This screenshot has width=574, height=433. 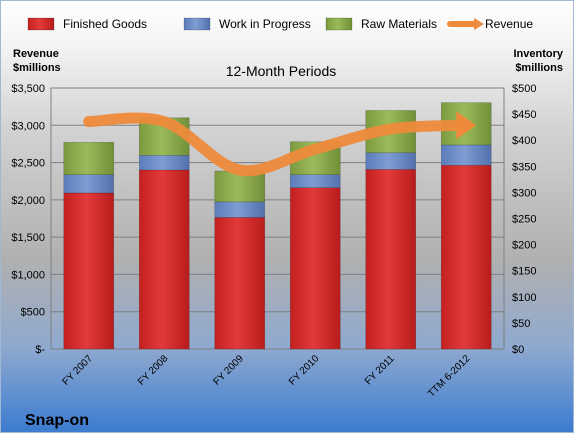 I want to click on right-tick-label: $100, so click(x=524, y=298).